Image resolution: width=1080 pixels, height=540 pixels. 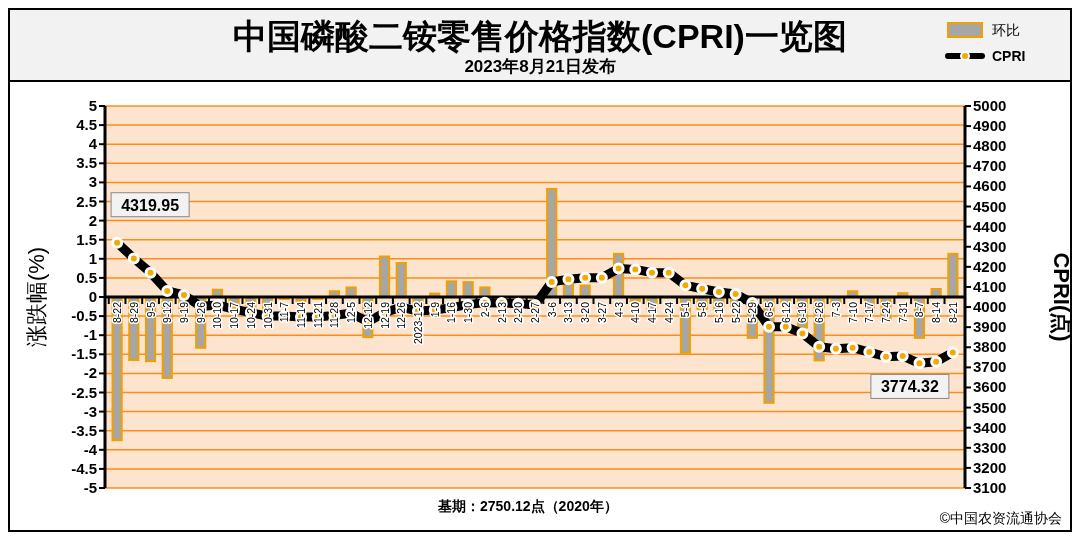 I want to click on x-tick-label: 8-7, so click(x=919, y=309).